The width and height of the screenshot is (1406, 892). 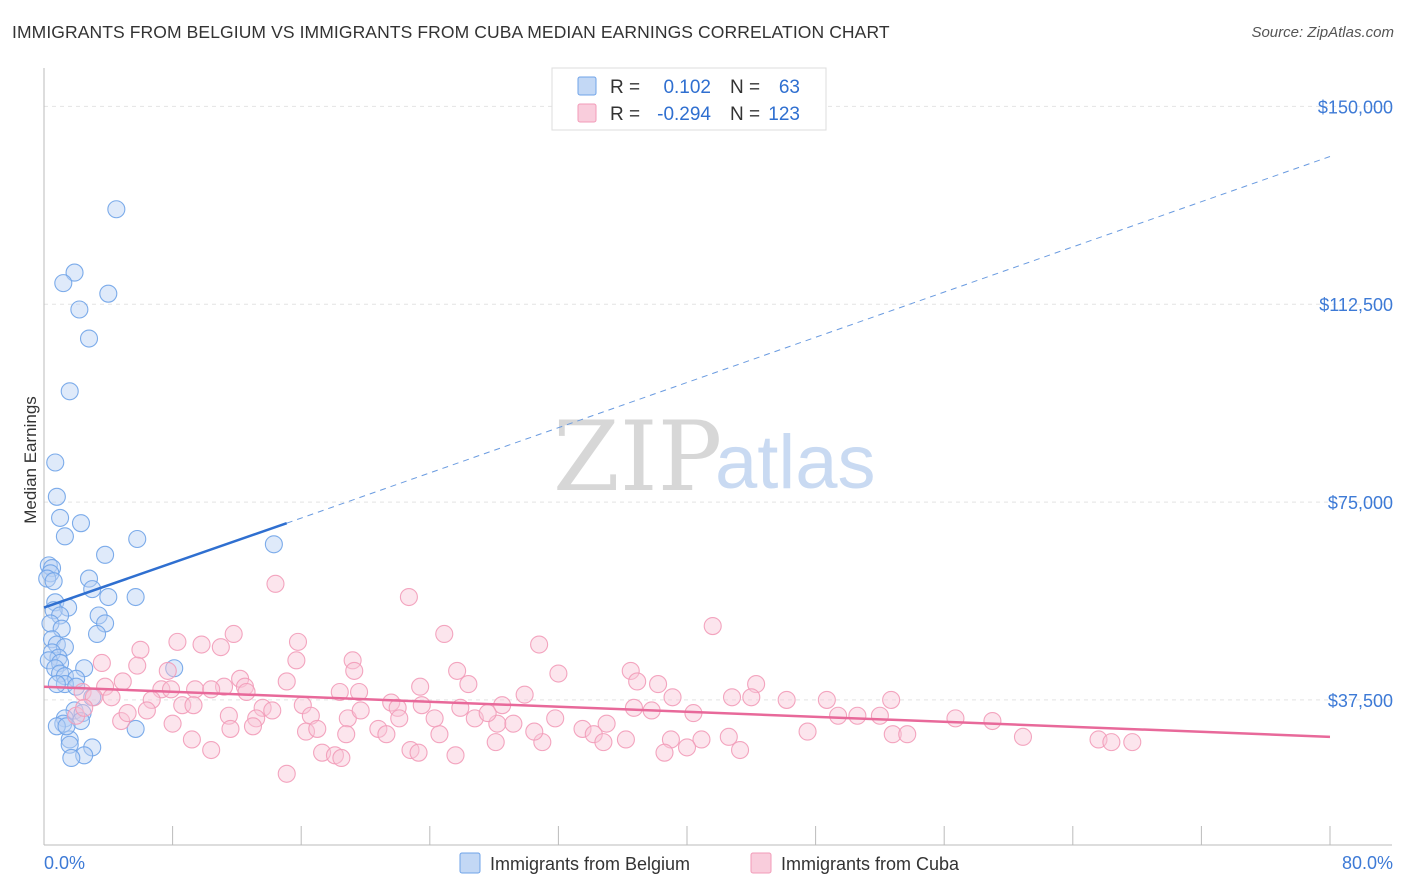 I want to click on x-tick-label-max: 80.0%, so click(x=1367, y=863).